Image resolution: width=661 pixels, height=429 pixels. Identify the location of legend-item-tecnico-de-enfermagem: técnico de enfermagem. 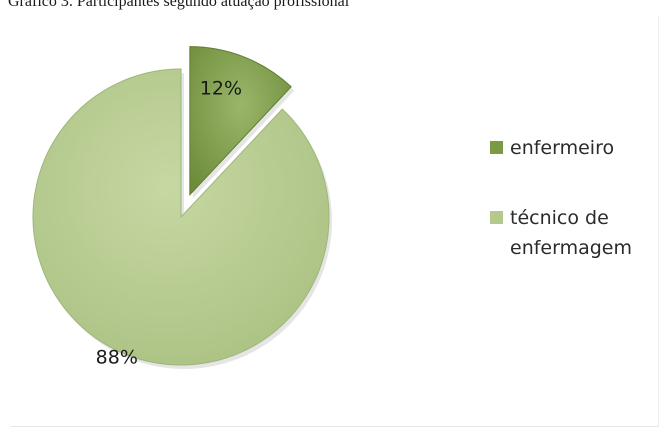
(570, 233).